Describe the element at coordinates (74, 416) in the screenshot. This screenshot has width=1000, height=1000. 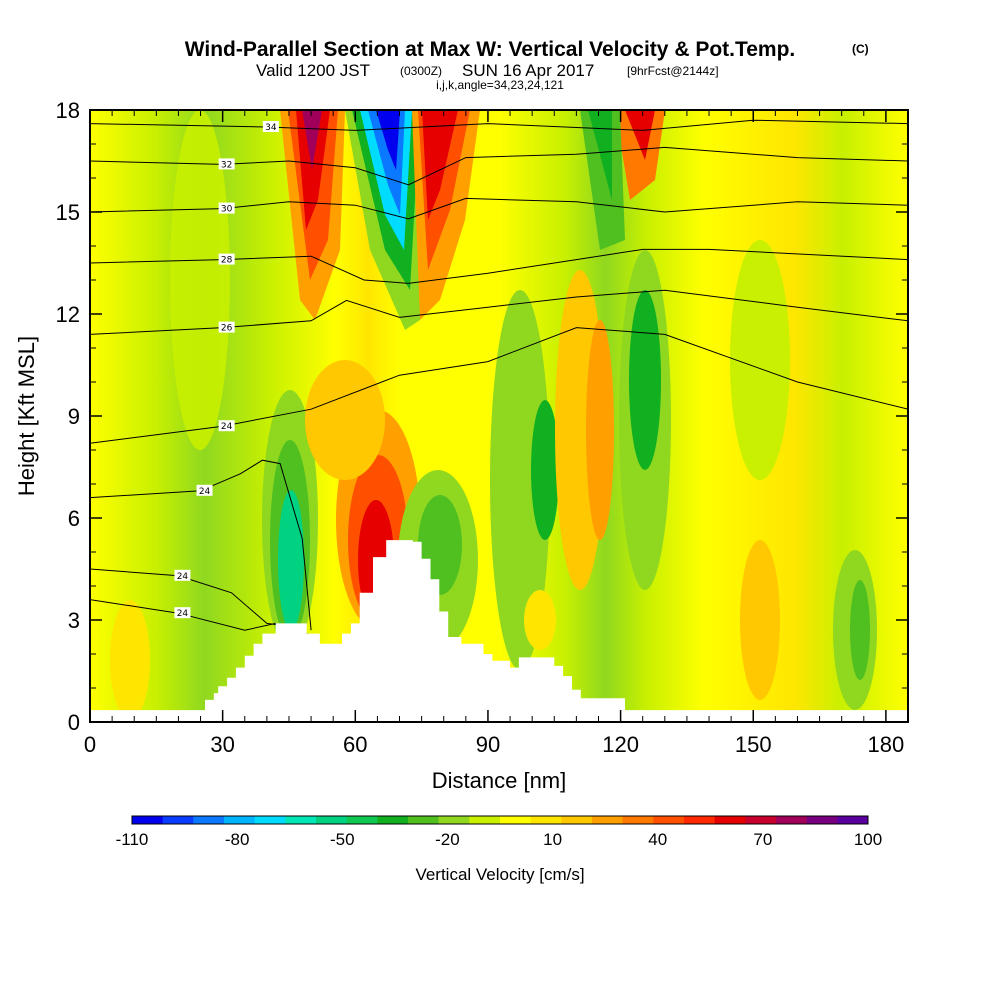
I see `y-tick-label: 9` at that location.